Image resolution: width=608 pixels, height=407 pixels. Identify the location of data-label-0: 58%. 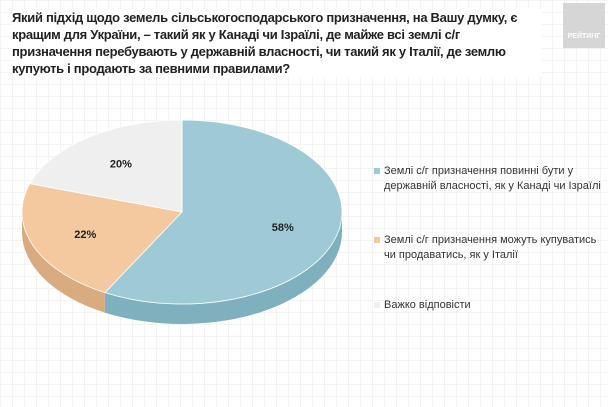
(283, 228).